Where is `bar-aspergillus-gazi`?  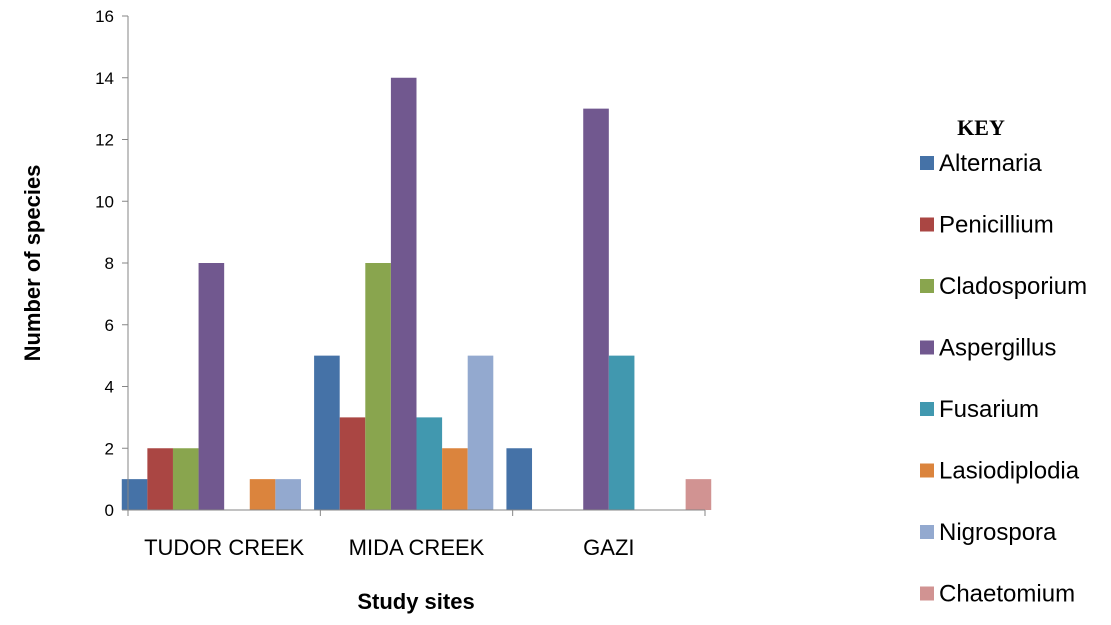 bar-aspergillus-gazi is located at coordinates (596, 309).